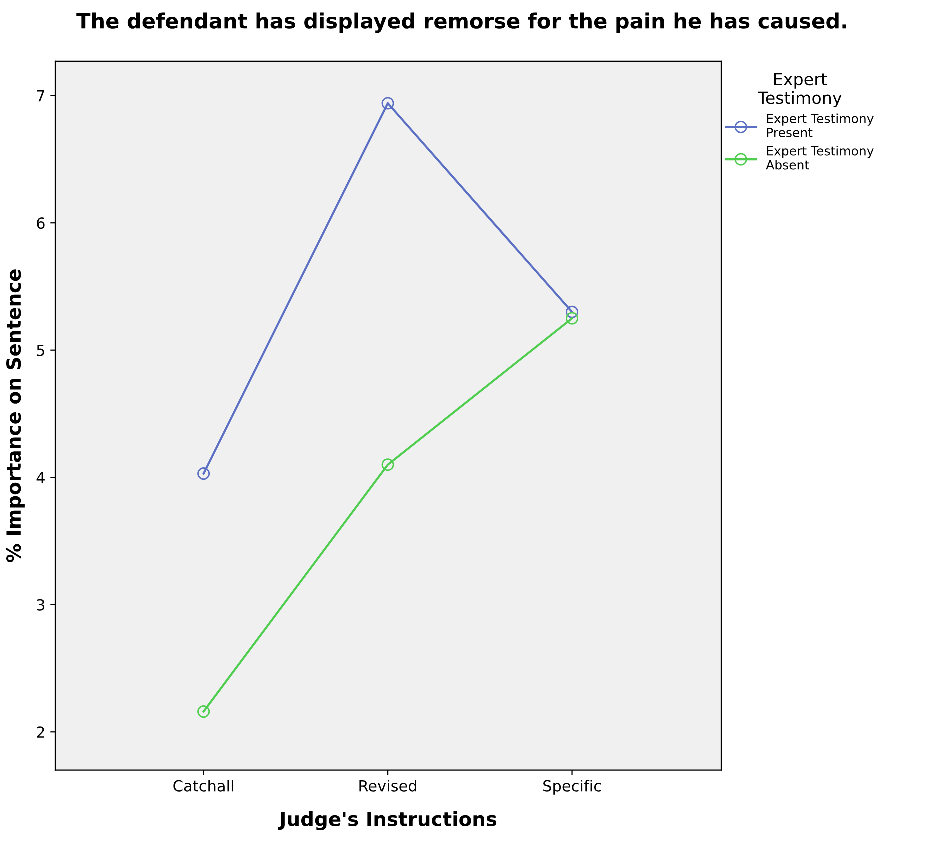  I want to click on legend-title: Expert Testimony, so click(800, 90).